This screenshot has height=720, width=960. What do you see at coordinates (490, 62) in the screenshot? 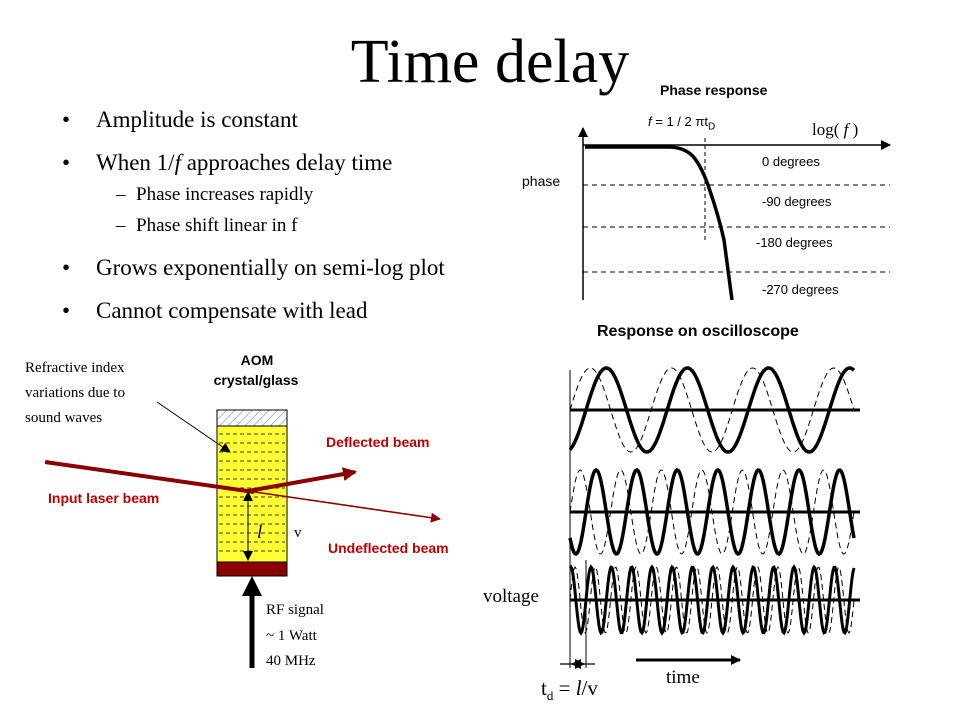
I see `page-title: Time delay` at bounding box center [490, 62].